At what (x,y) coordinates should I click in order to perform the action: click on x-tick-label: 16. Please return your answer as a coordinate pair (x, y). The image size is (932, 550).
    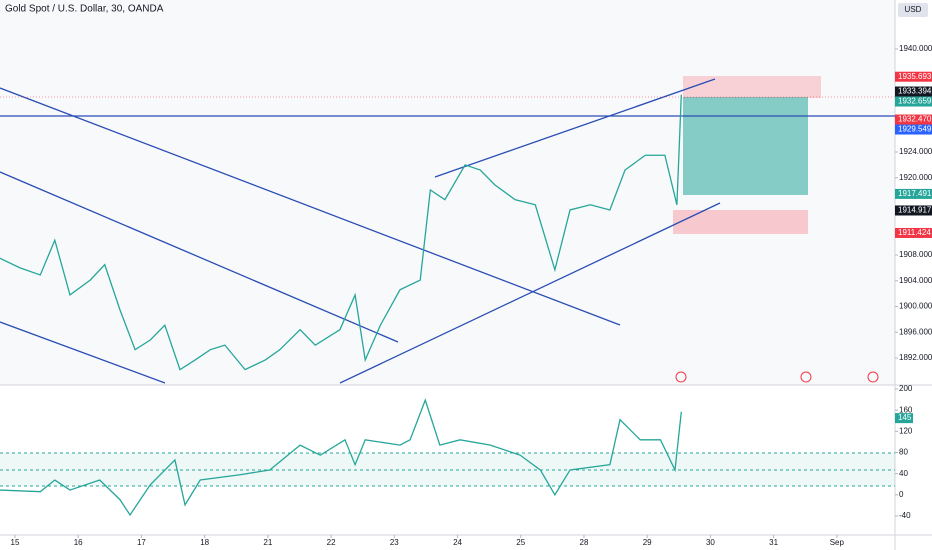
    Looking at the image, I should click on (78, 542).